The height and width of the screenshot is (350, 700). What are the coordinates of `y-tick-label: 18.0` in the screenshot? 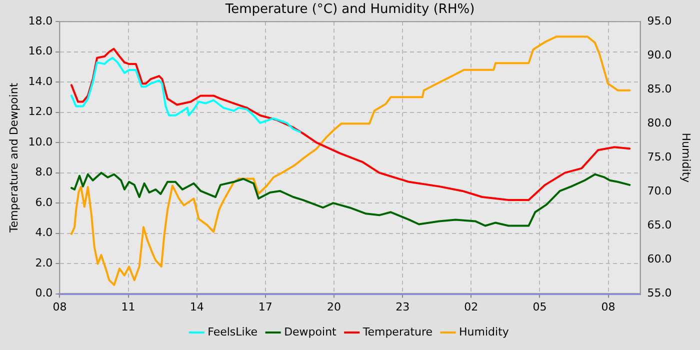 It's located at (40, 21).